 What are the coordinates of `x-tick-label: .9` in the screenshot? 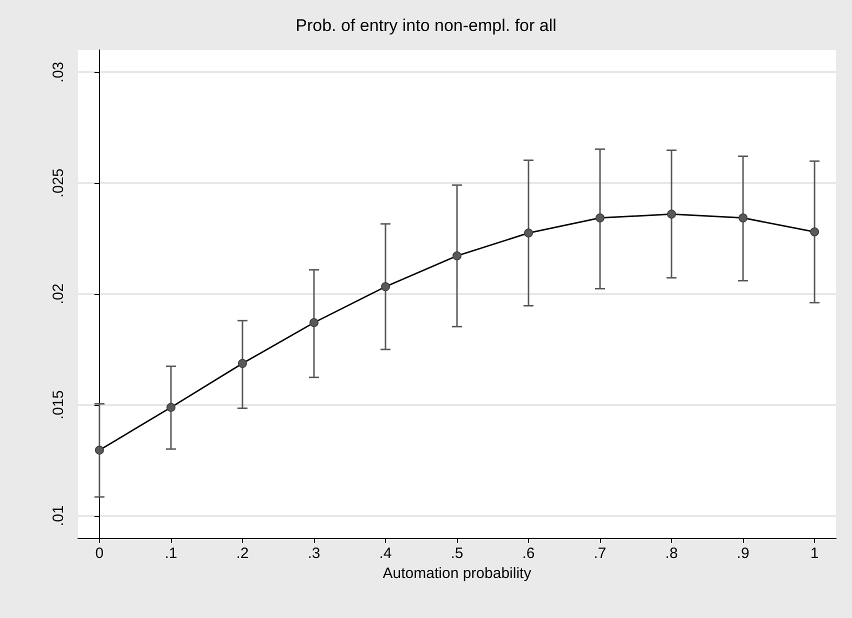 It's located at (743, 553).